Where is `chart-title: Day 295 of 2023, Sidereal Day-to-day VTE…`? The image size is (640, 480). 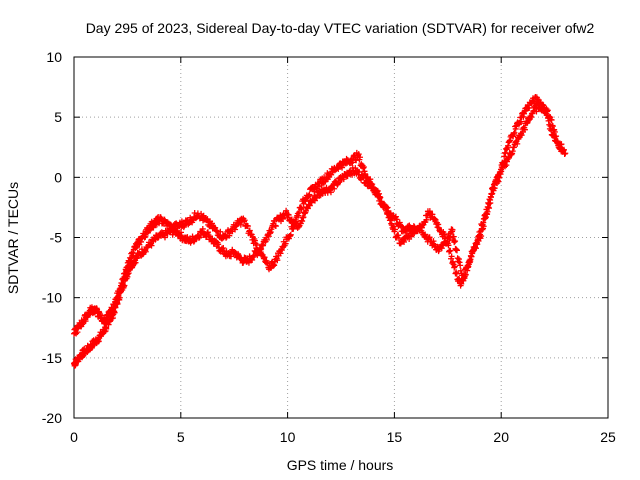
chart-title: Day 295 of 2023, Sidereal Day-to-day VTE… is located at coordinates (340, 28).